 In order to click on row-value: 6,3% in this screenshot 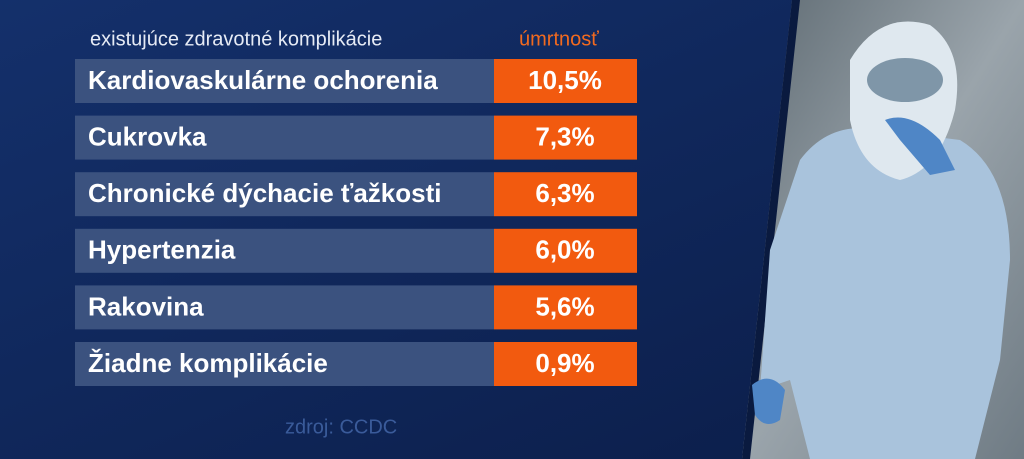, I will do `click(564, 193)`.